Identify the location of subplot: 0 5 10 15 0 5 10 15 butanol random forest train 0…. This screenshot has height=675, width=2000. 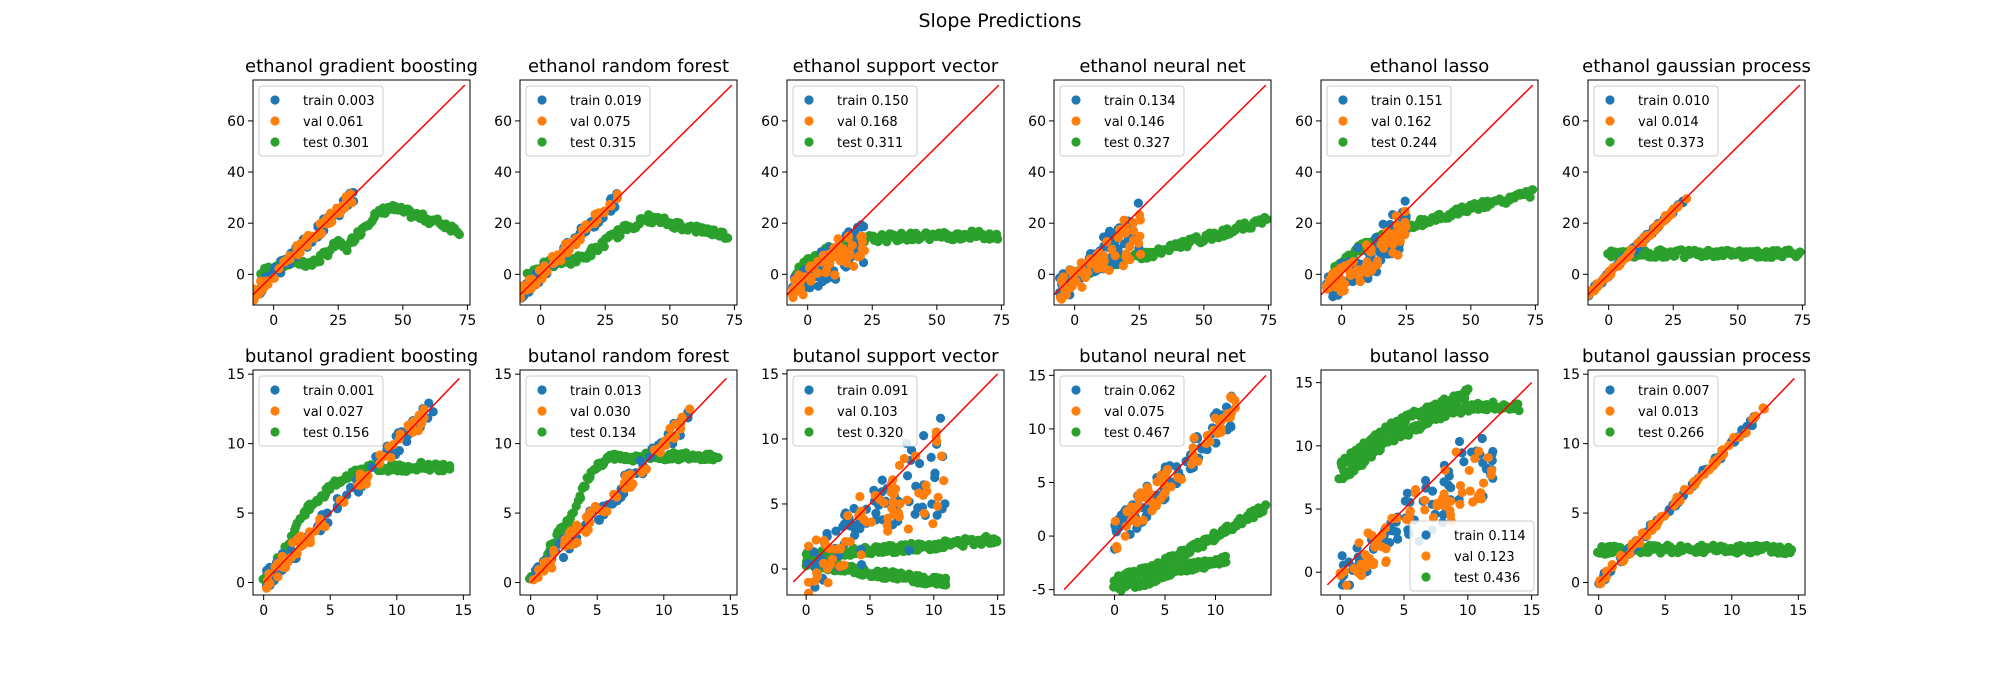
(616, 482).